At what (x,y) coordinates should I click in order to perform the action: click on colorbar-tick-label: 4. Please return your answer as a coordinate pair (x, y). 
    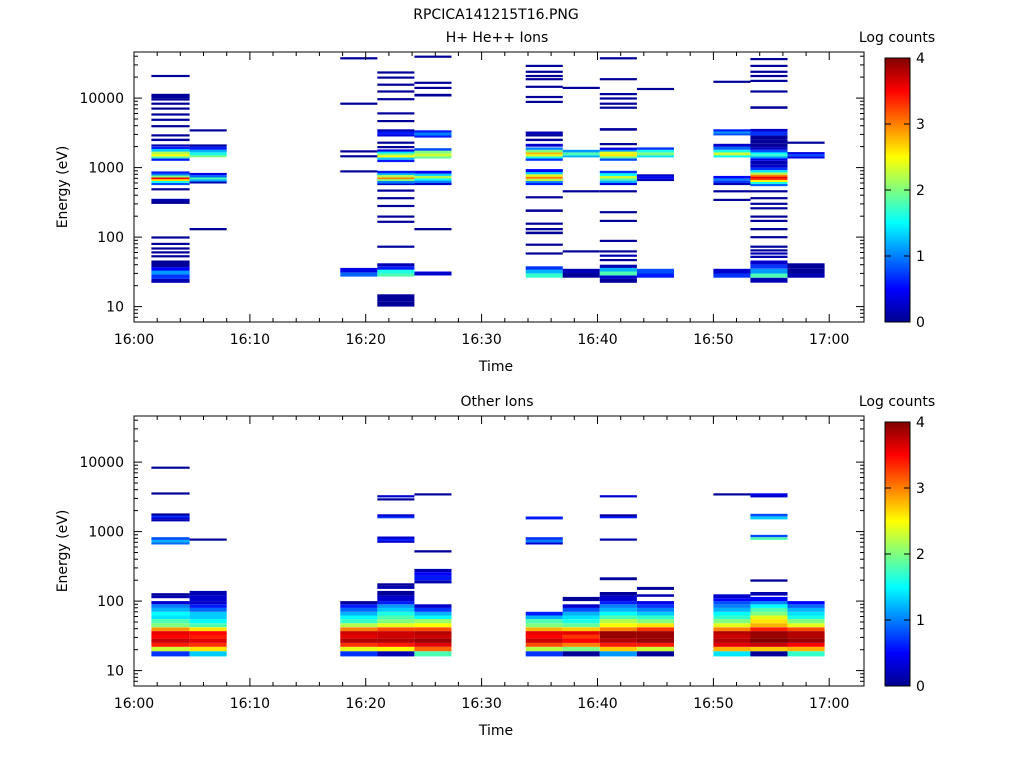
    Looking at the image, I should click on (920, 423).